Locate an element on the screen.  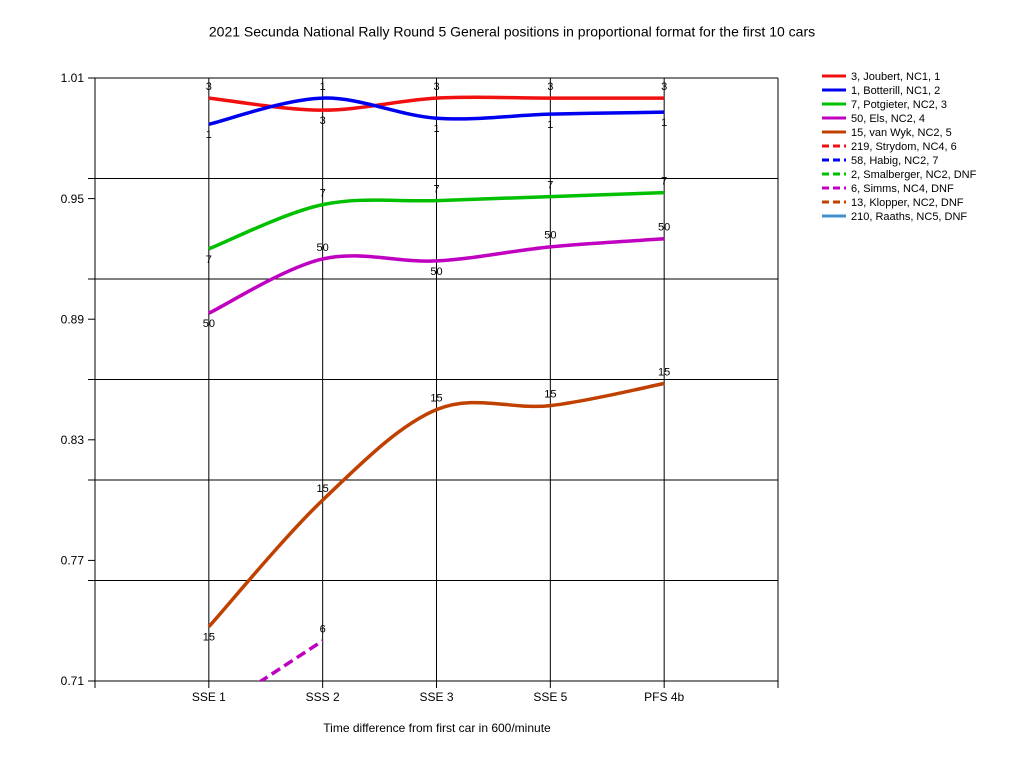
legend-label: 15, van Wyk, NC2, 5 is located at coordinates (901, 133).